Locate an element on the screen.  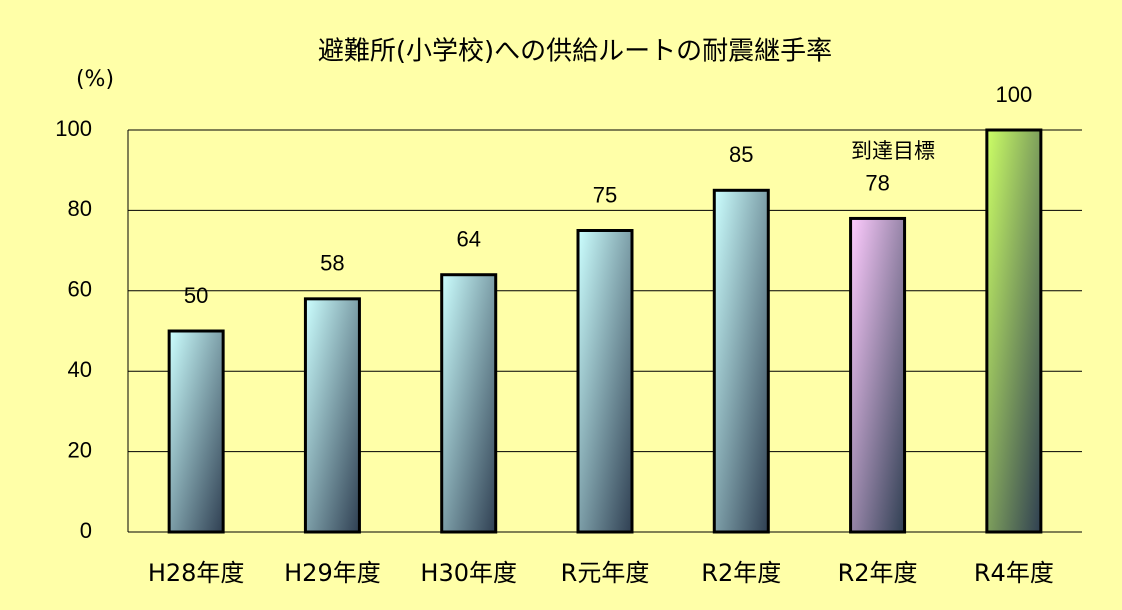
x-tick-label: H30年度 is located at coordinates (468, 573).